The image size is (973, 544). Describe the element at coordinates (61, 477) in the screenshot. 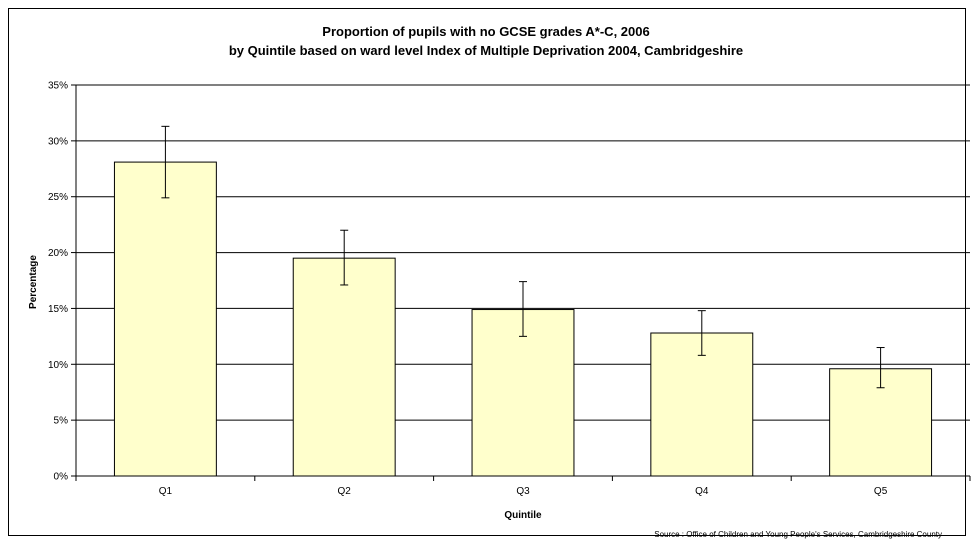

I see `y-tick-label: 0%` at that location.